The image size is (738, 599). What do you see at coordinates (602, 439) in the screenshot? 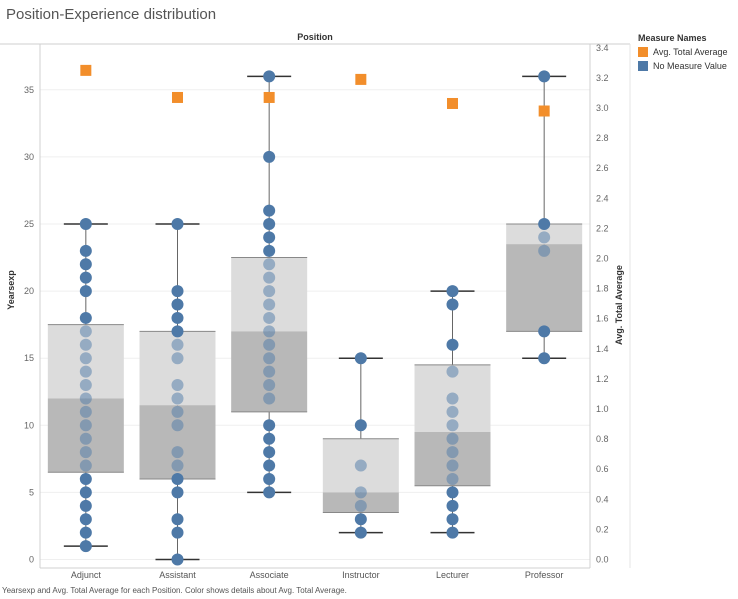
I see `y2-tick-label: 0.8` at bounding box center [602, 439].